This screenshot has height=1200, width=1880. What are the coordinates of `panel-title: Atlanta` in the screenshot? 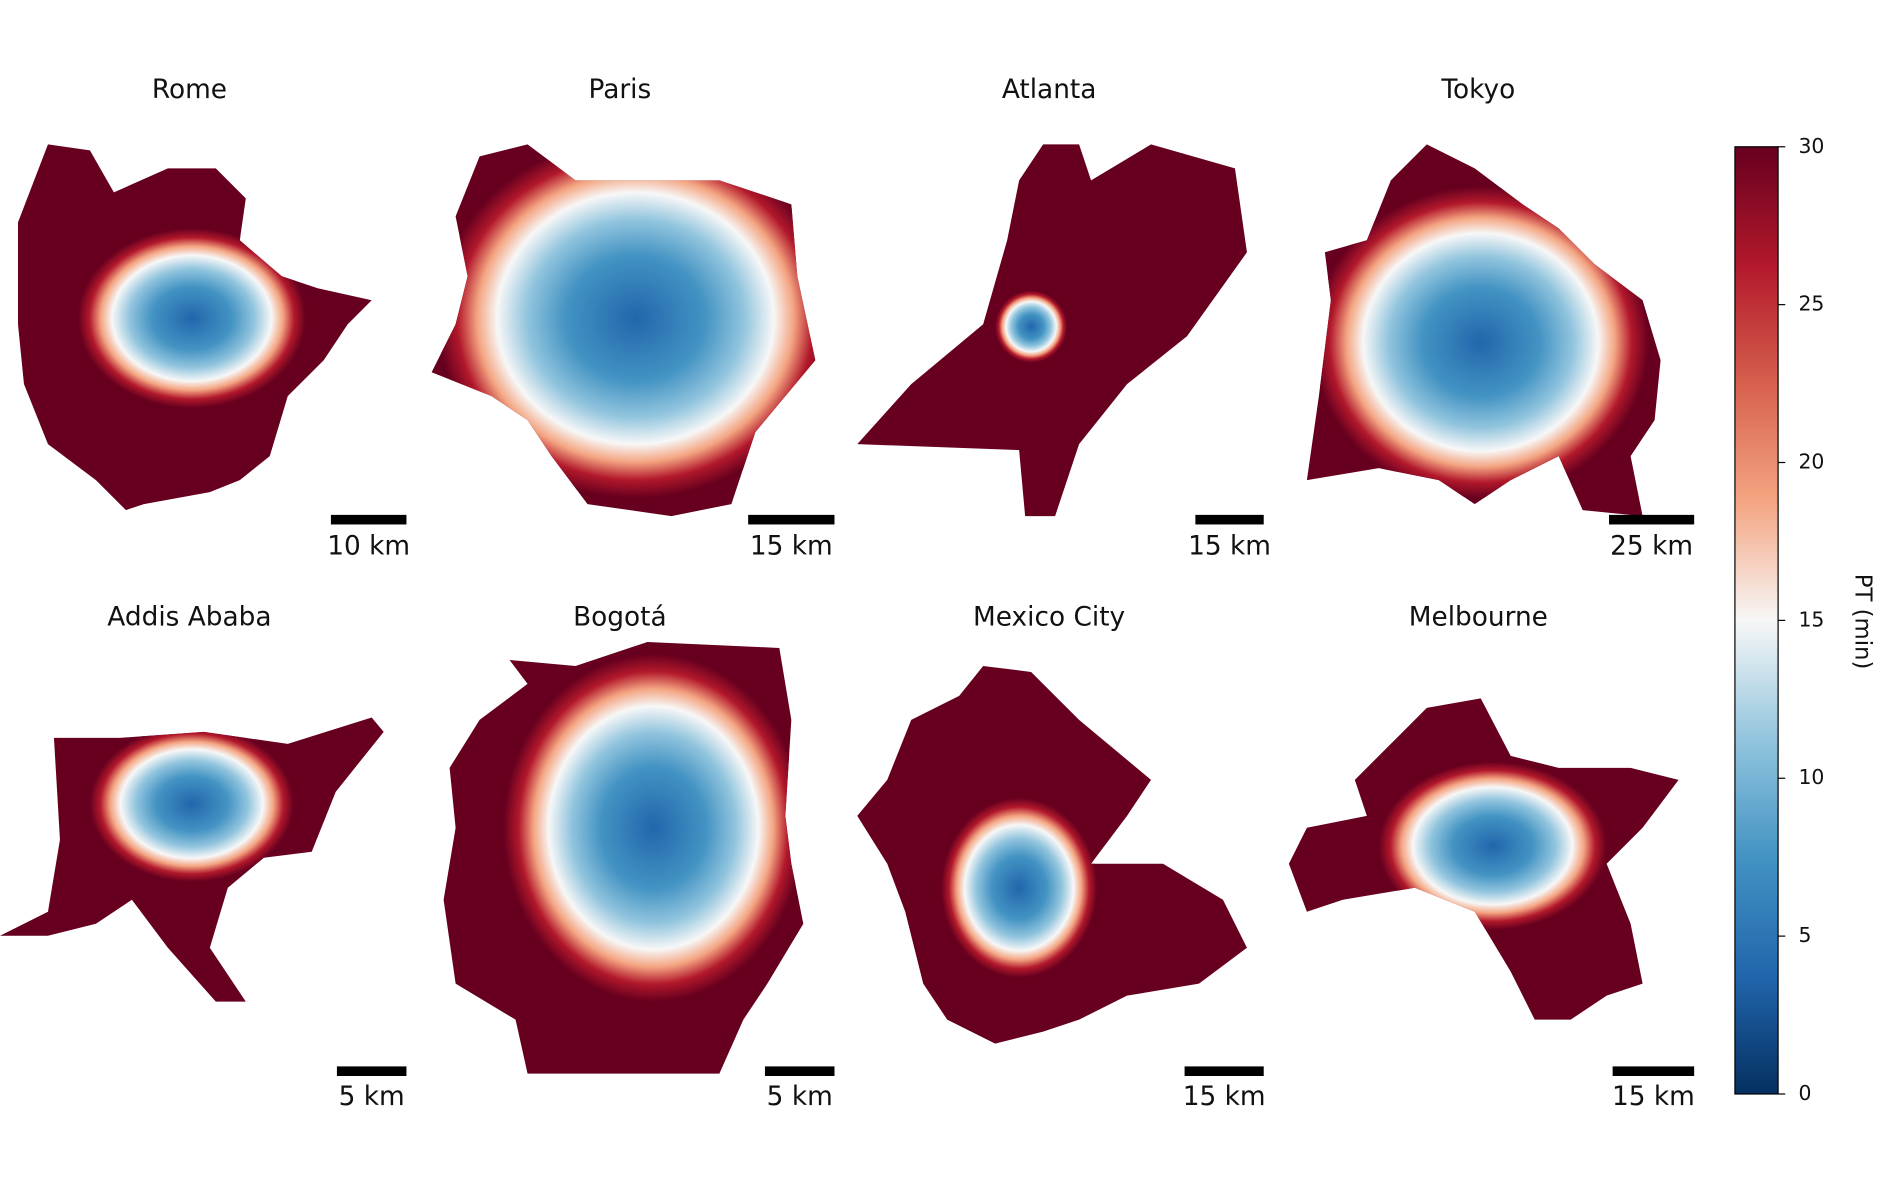 It's located at (1049, 90).